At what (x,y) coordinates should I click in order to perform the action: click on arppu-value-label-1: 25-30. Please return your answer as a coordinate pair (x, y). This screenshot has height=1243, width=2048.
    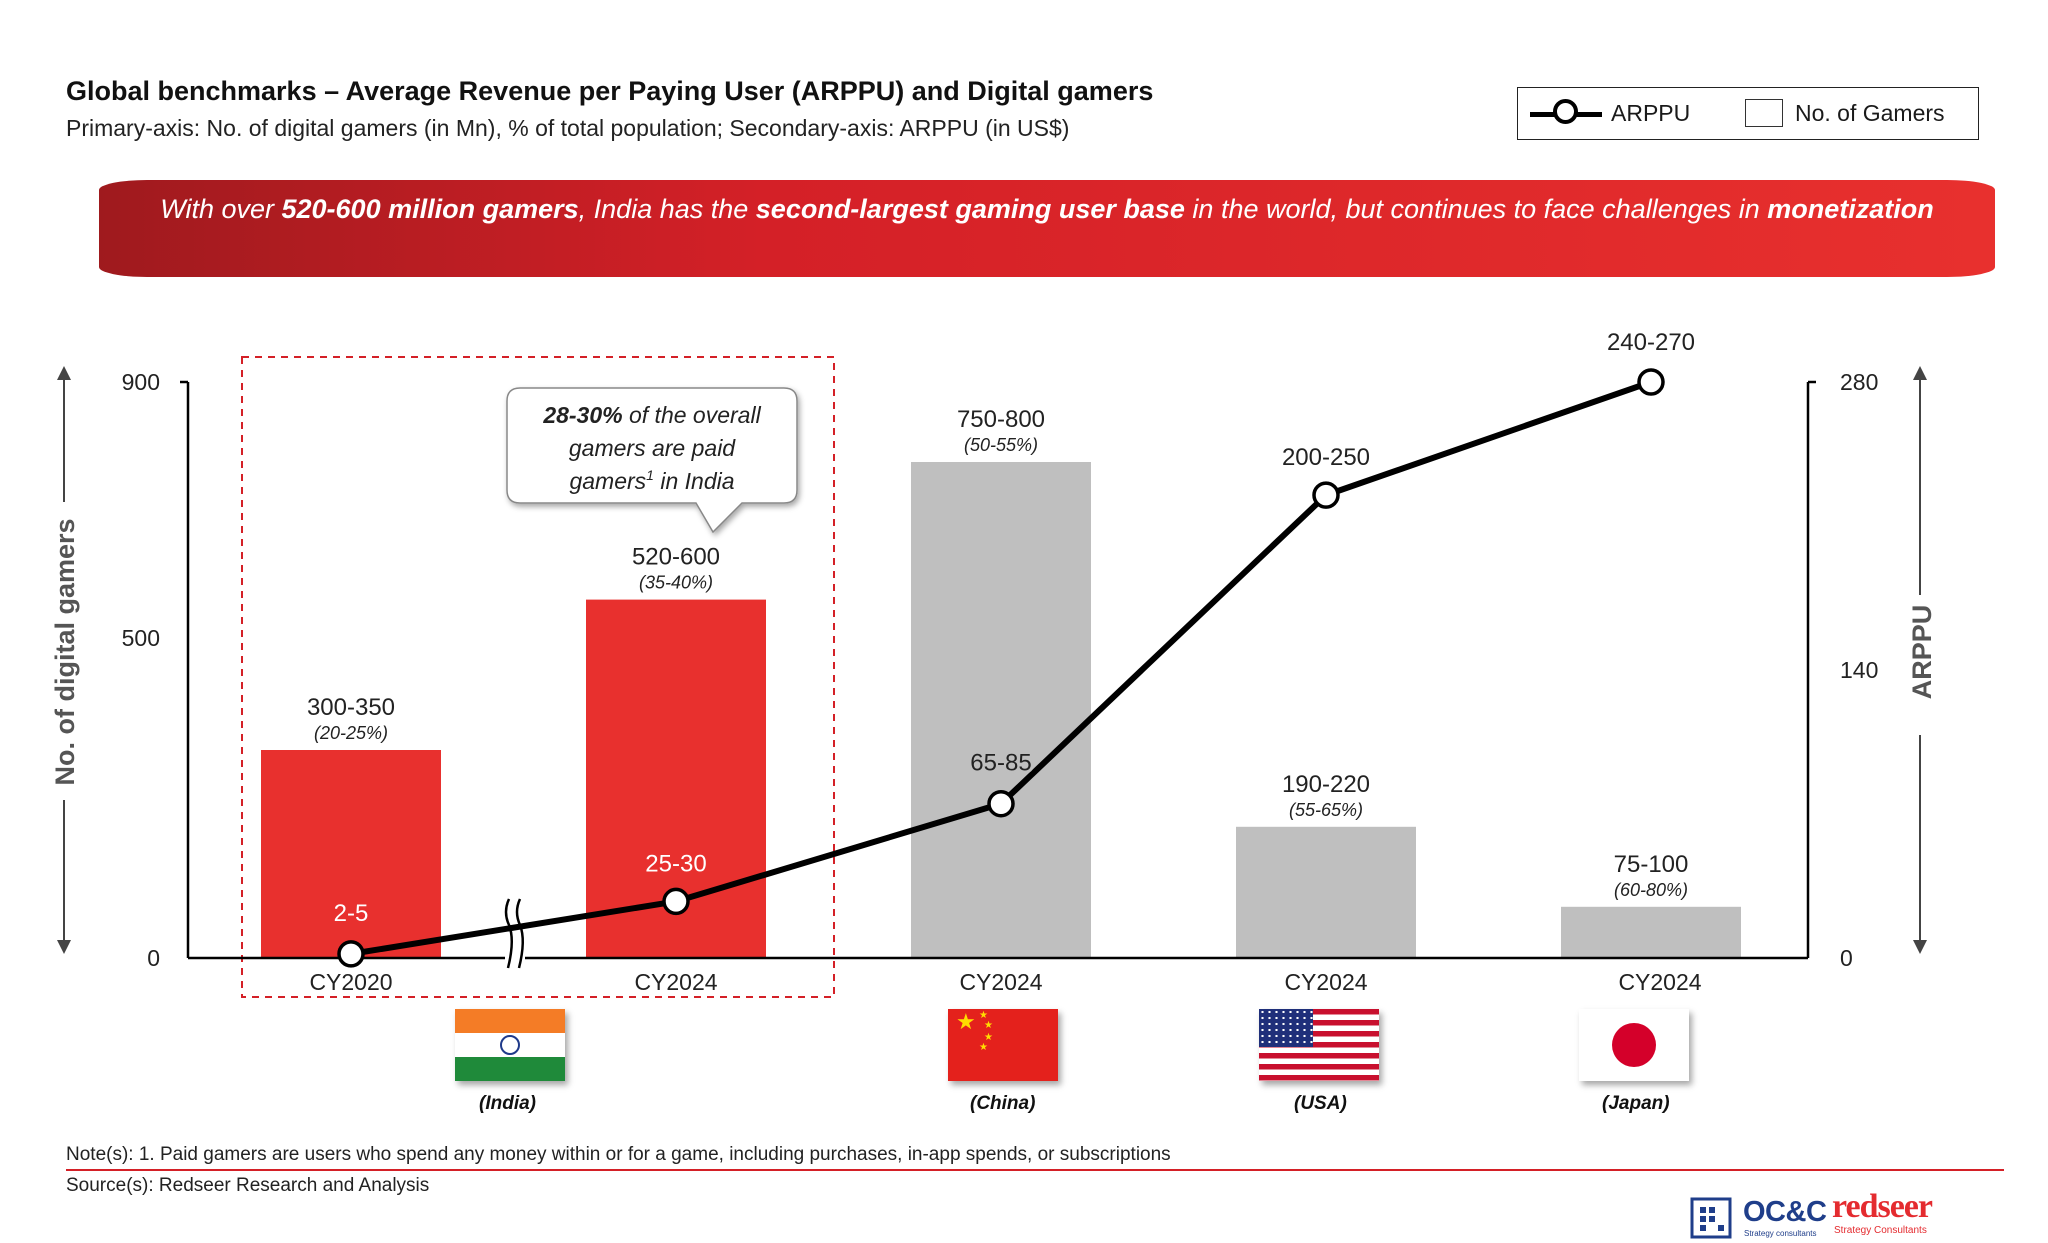
    Looking at the image, I should click on (675, 863).